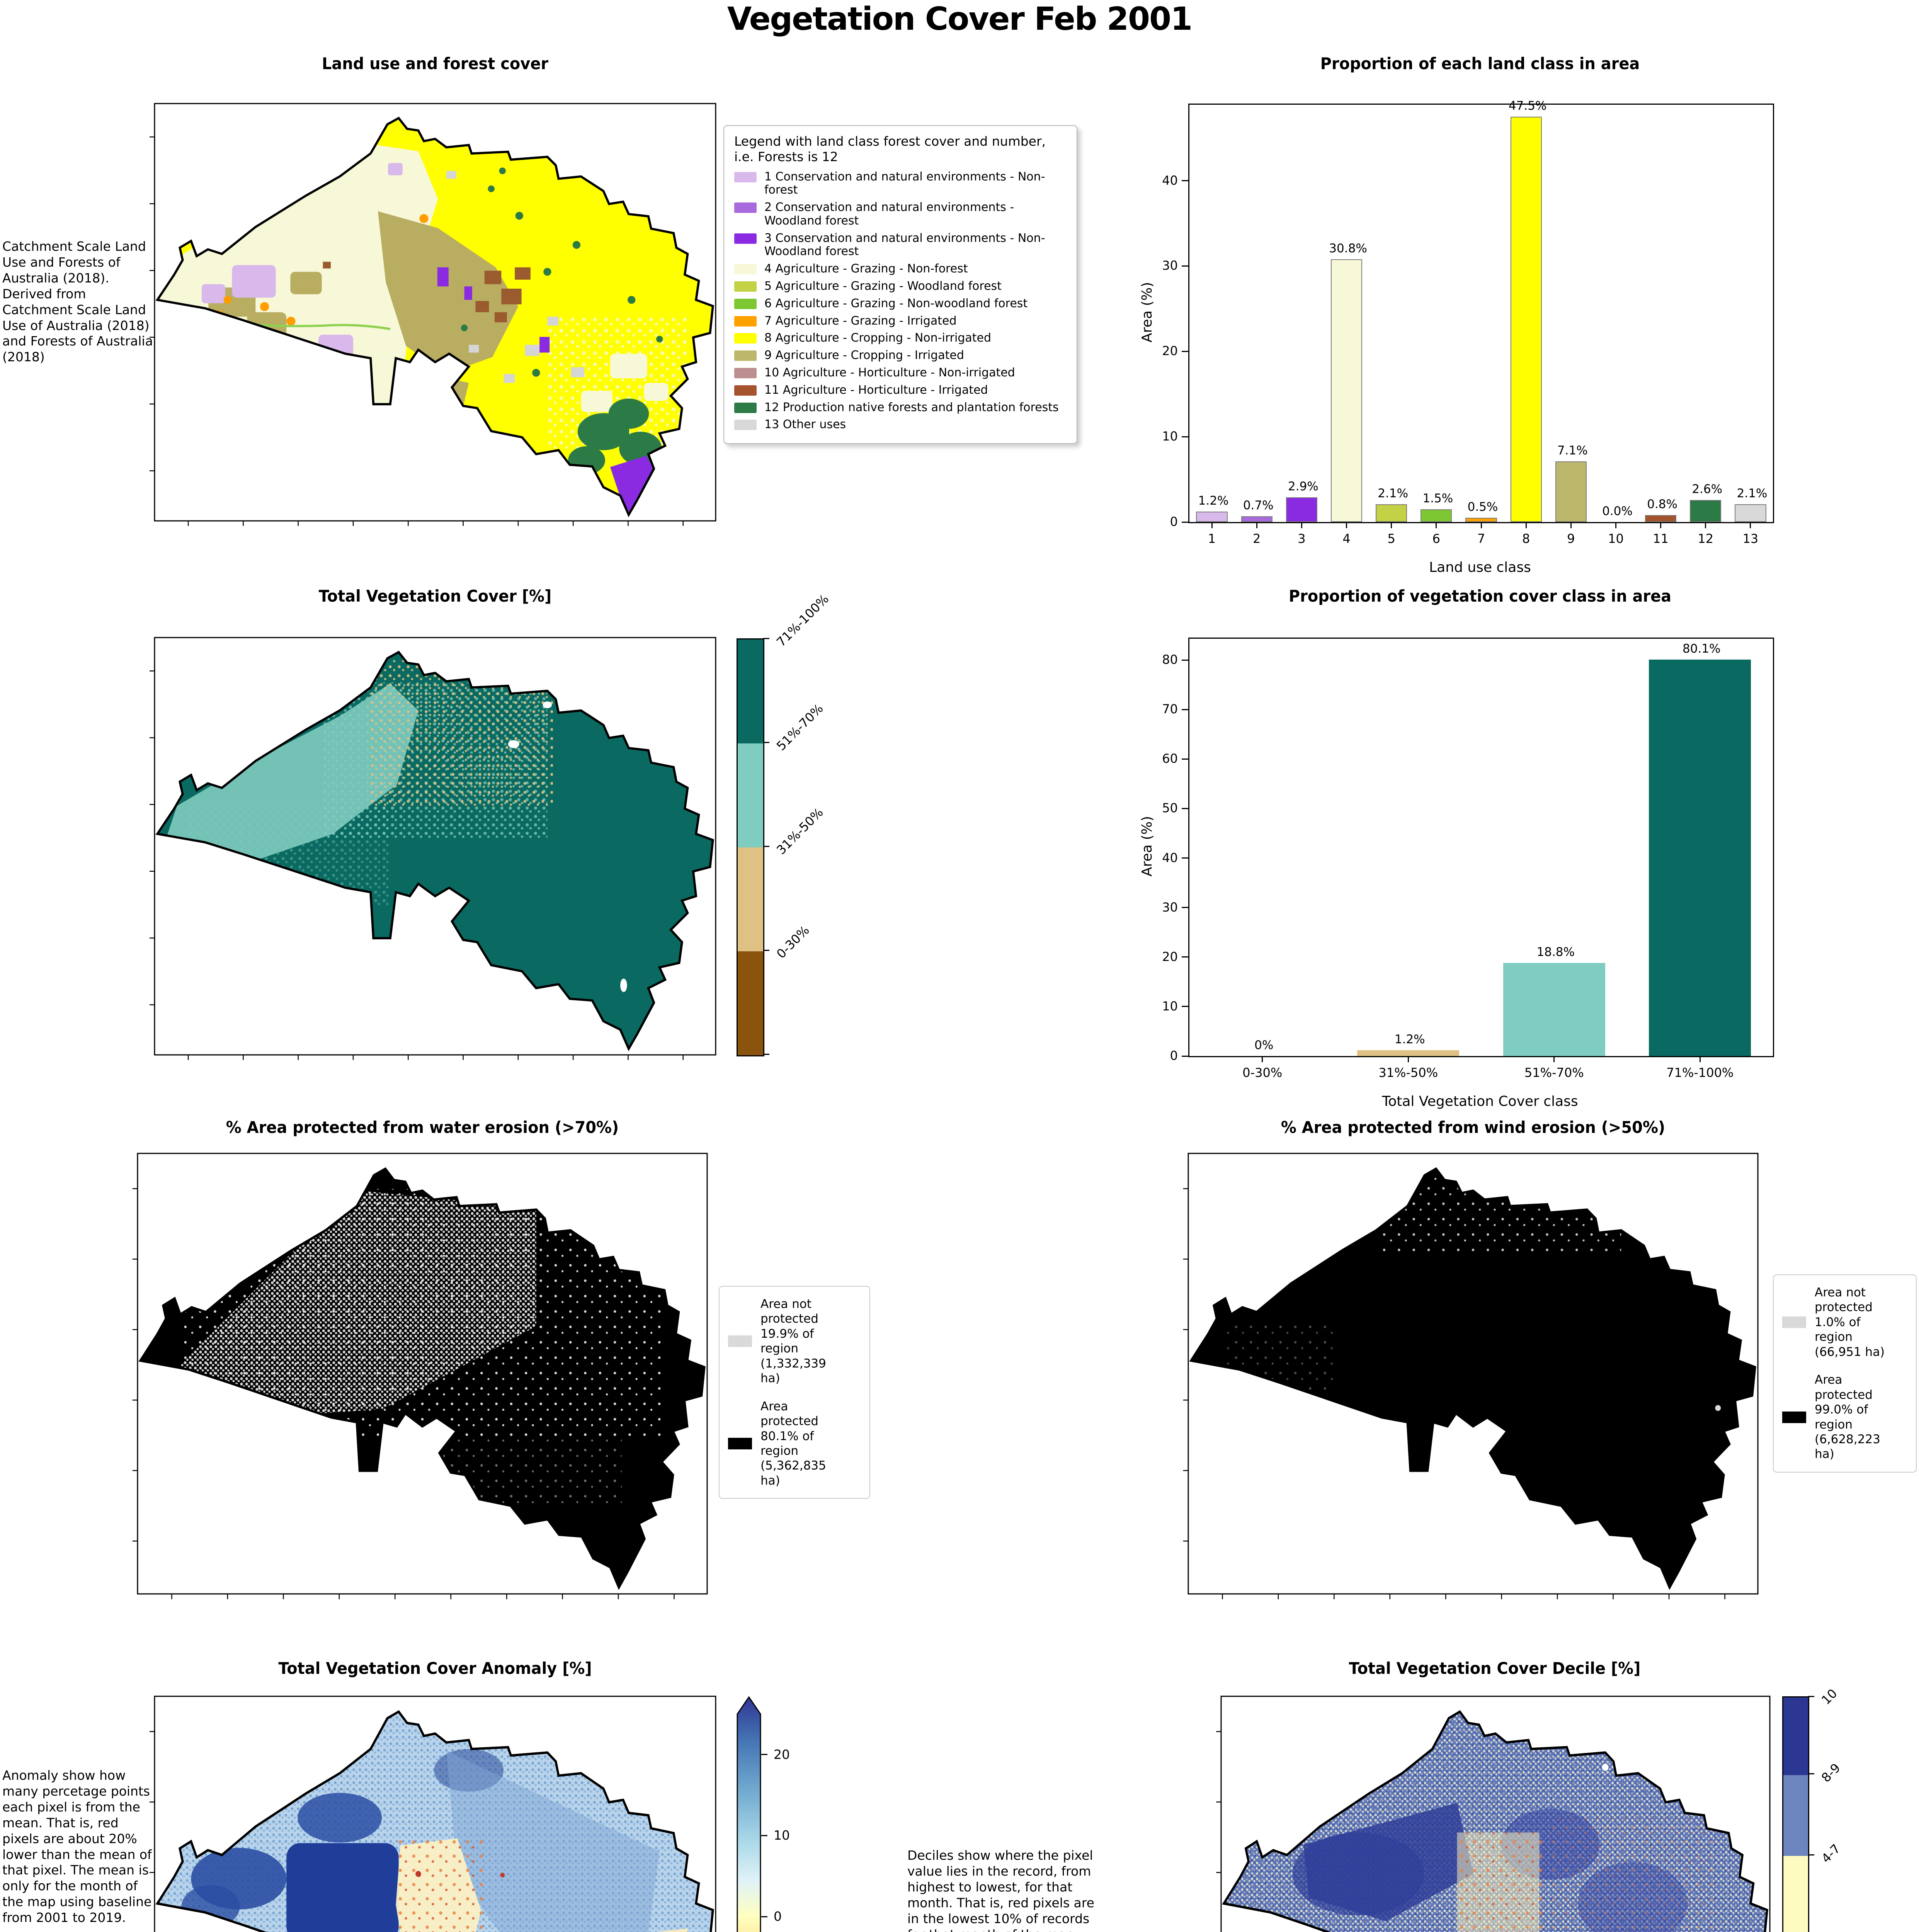  Describe the element at coordinates (866, 269) in the screenshot. I see `legend-label: 4 Agriculture - Grazing - Non-forest` at that location.